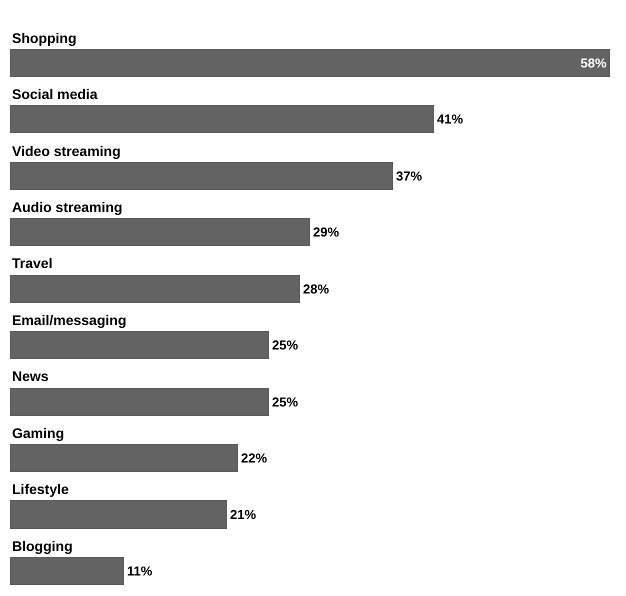  Describe the element at coordinates (67, 207) in the screenshot. I see `y-tick-label: Audio streaming` at that location.